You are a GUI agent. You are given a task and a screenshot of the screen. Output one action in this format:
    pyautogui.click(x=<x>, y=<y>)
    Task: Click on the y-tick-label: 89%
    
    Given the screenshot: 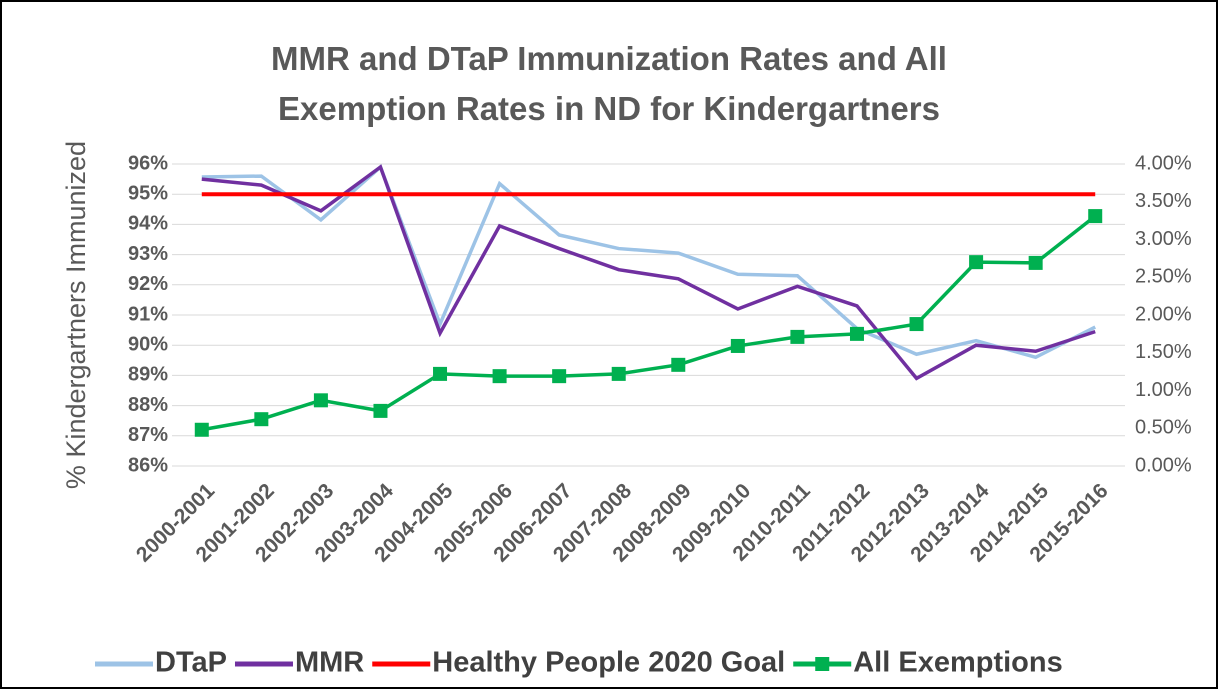 What is the action you would take?
    pyautogui.click(x=148, y=375)
    